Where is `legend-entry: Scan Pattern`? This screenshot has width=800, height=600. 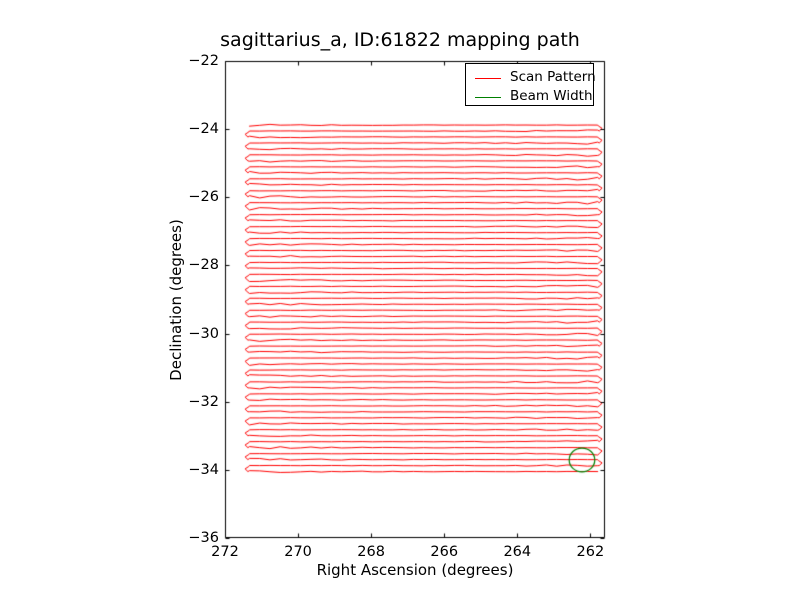
legend-entry: Scan Pattern is located at coordinates (531, 78).